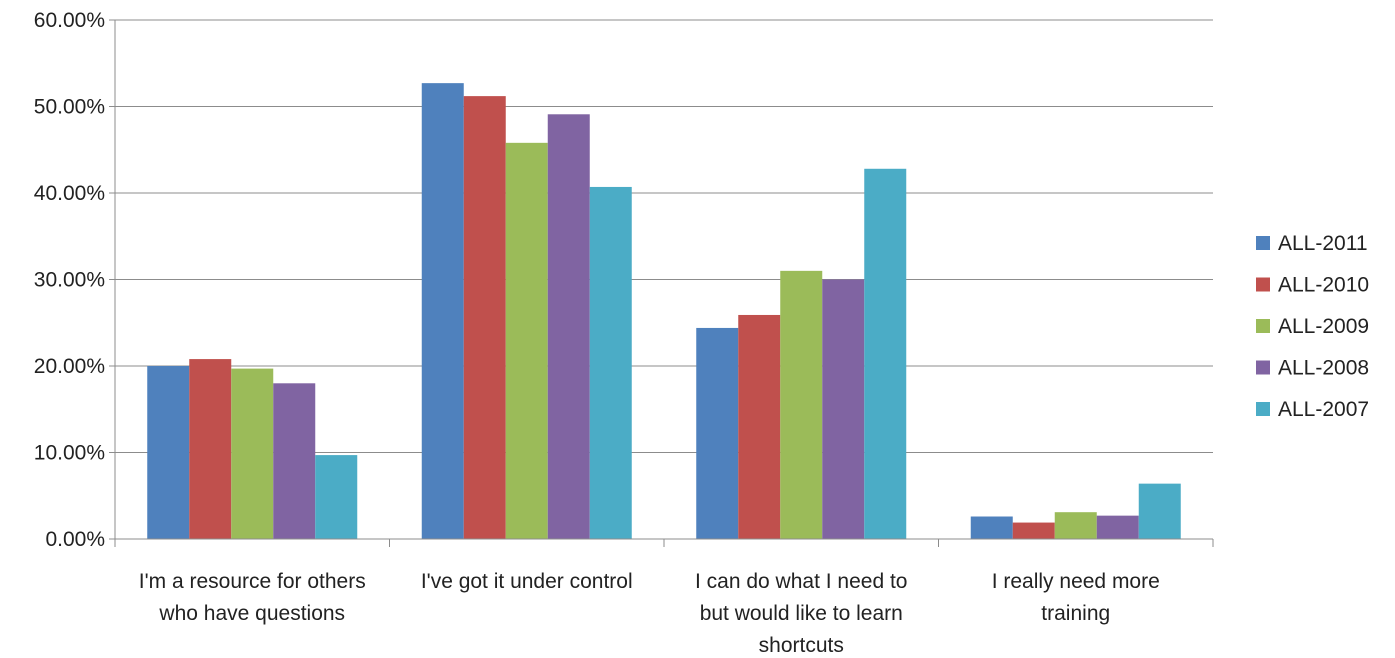 The width and height of the screenshot is (1395, 658). What do you see at coordinates (801, 613) in the screenshot?
I see `x-category-label: but would like to learn` at bounding box center [801, 613].